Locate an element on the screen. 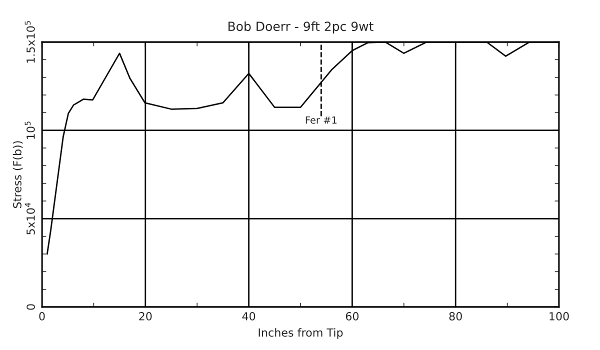 This screenshot has width=600, height=350. ref-line-label: Fer #1 is located at coordinates (321, 120).